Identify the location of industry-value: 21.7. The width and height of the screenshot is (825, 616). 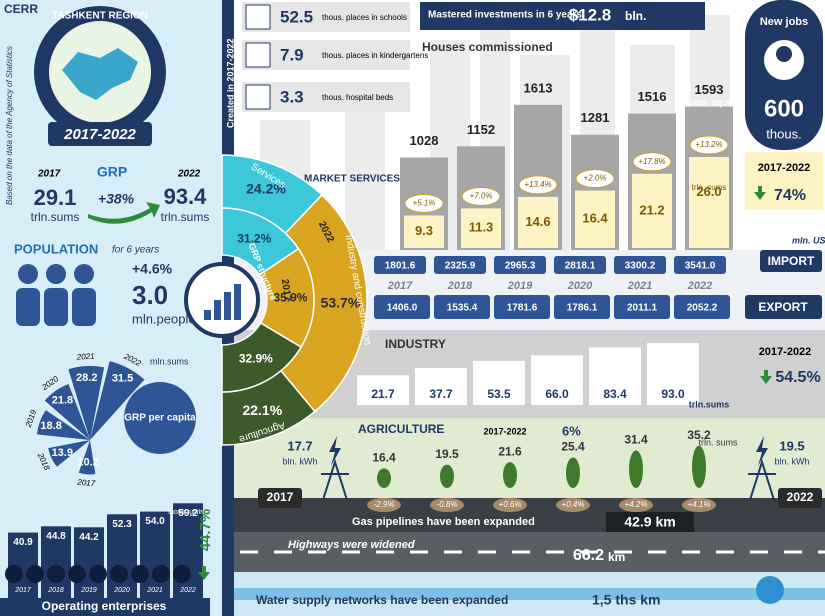
(383, 394).